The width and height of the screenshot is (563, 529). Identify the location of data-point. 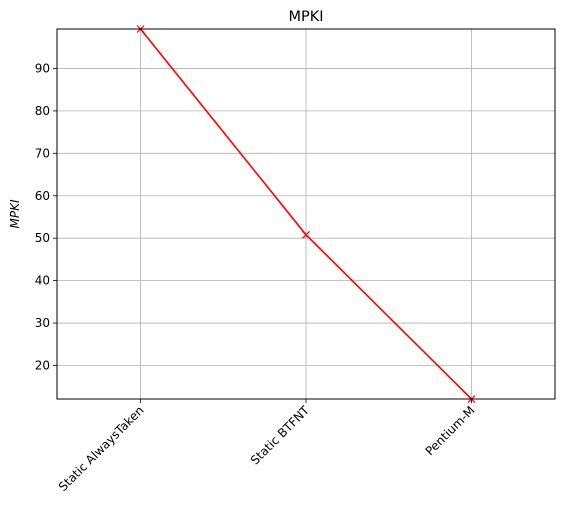
(306, 234).